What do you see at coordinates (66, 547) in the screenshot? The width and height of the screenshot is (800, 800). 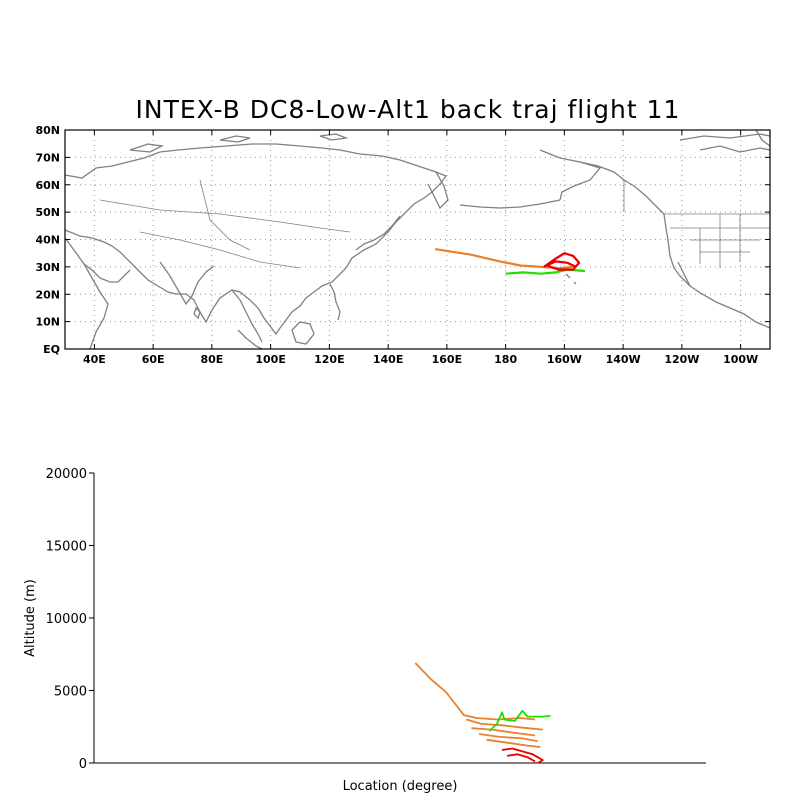 I see `alt-tick-label: 15000` at bounding box center [66, 547].